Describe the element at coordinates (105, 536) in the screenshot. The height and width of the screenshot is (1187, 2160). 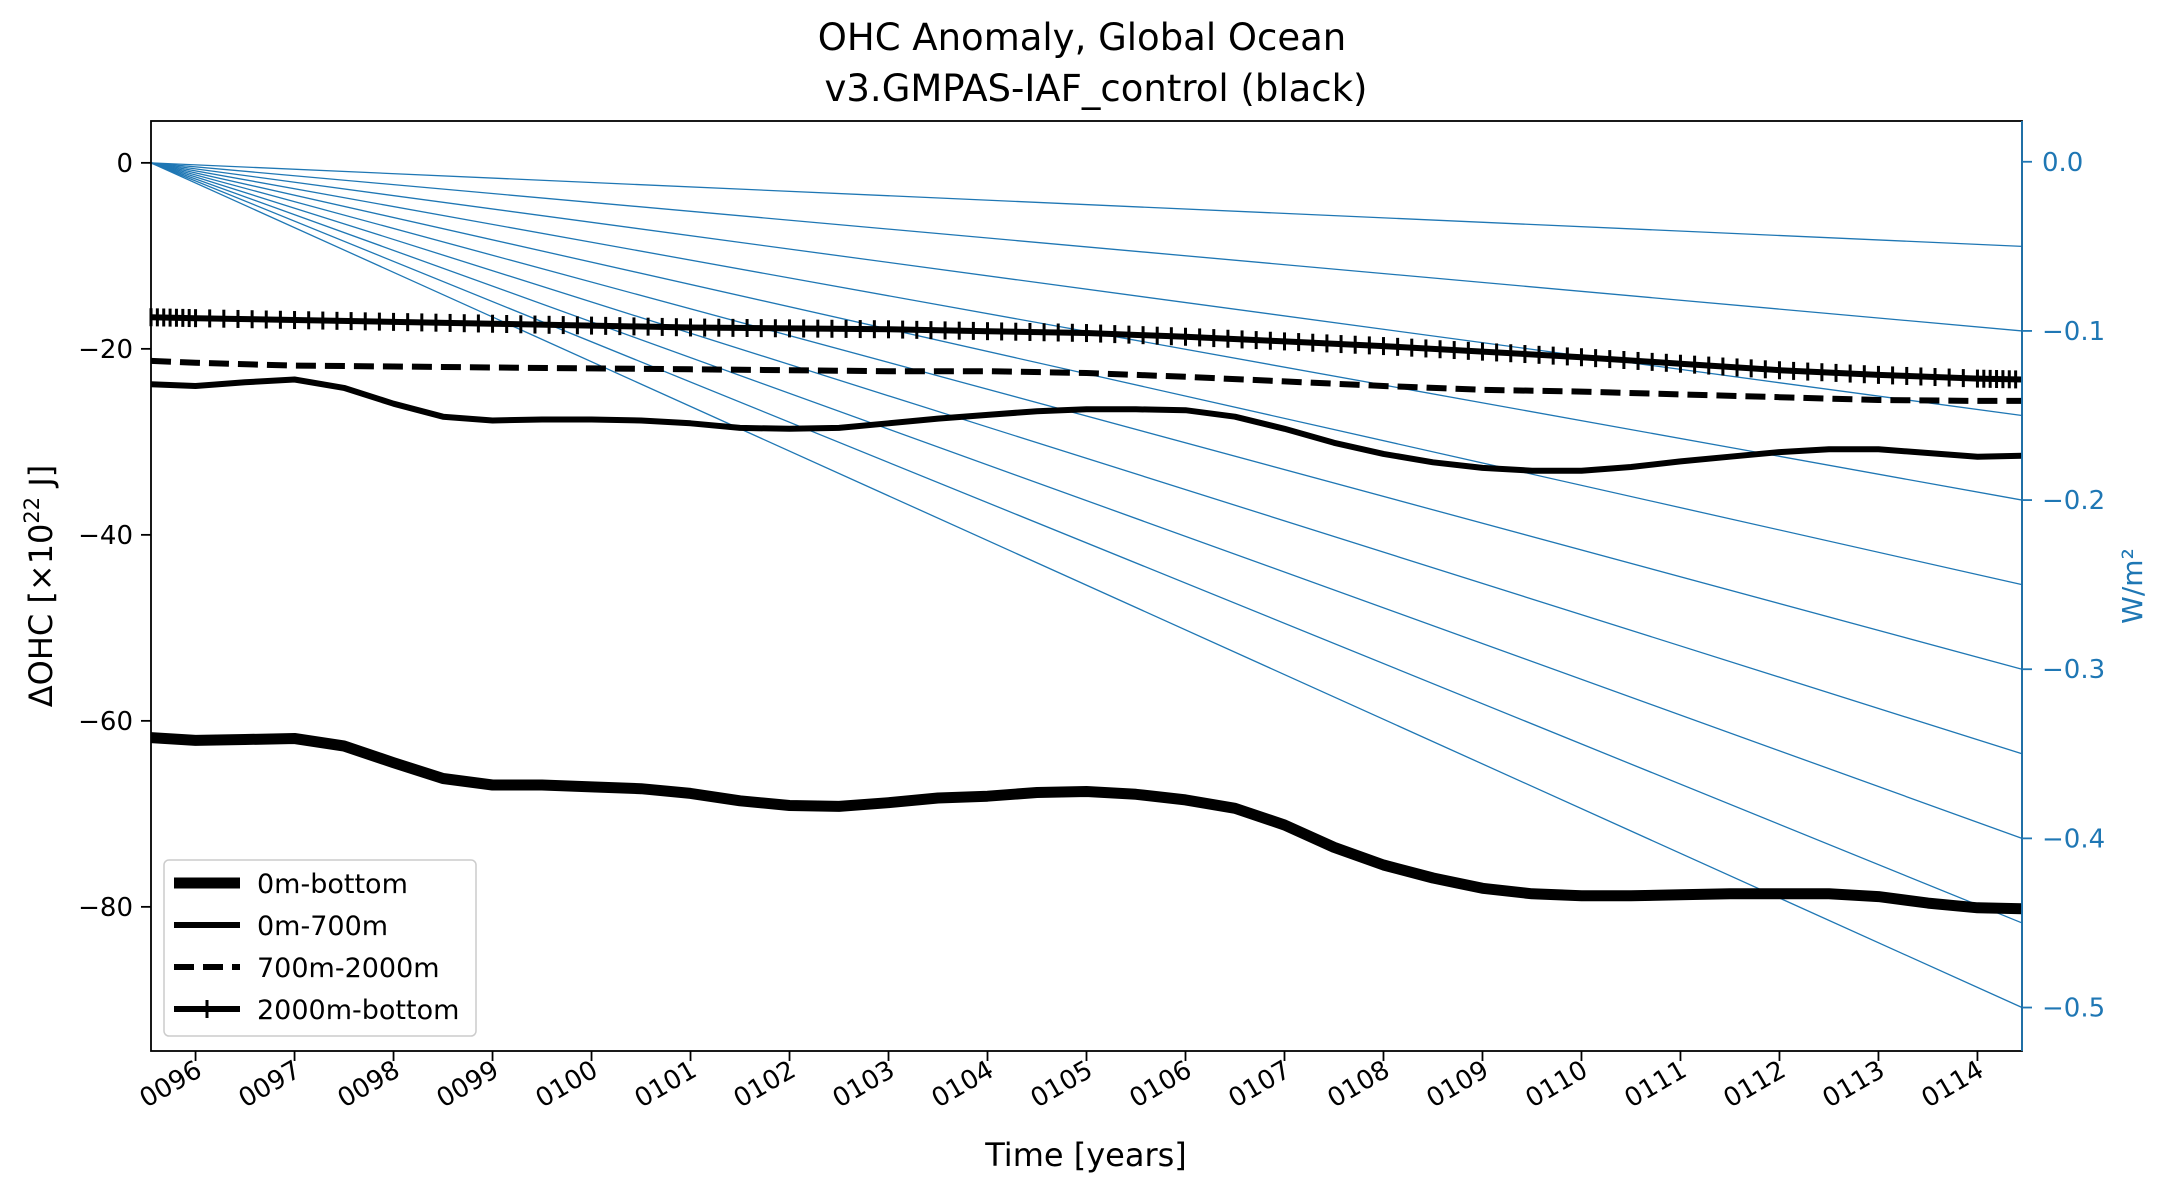
I see `y-tick-label--40: −40` at that location.